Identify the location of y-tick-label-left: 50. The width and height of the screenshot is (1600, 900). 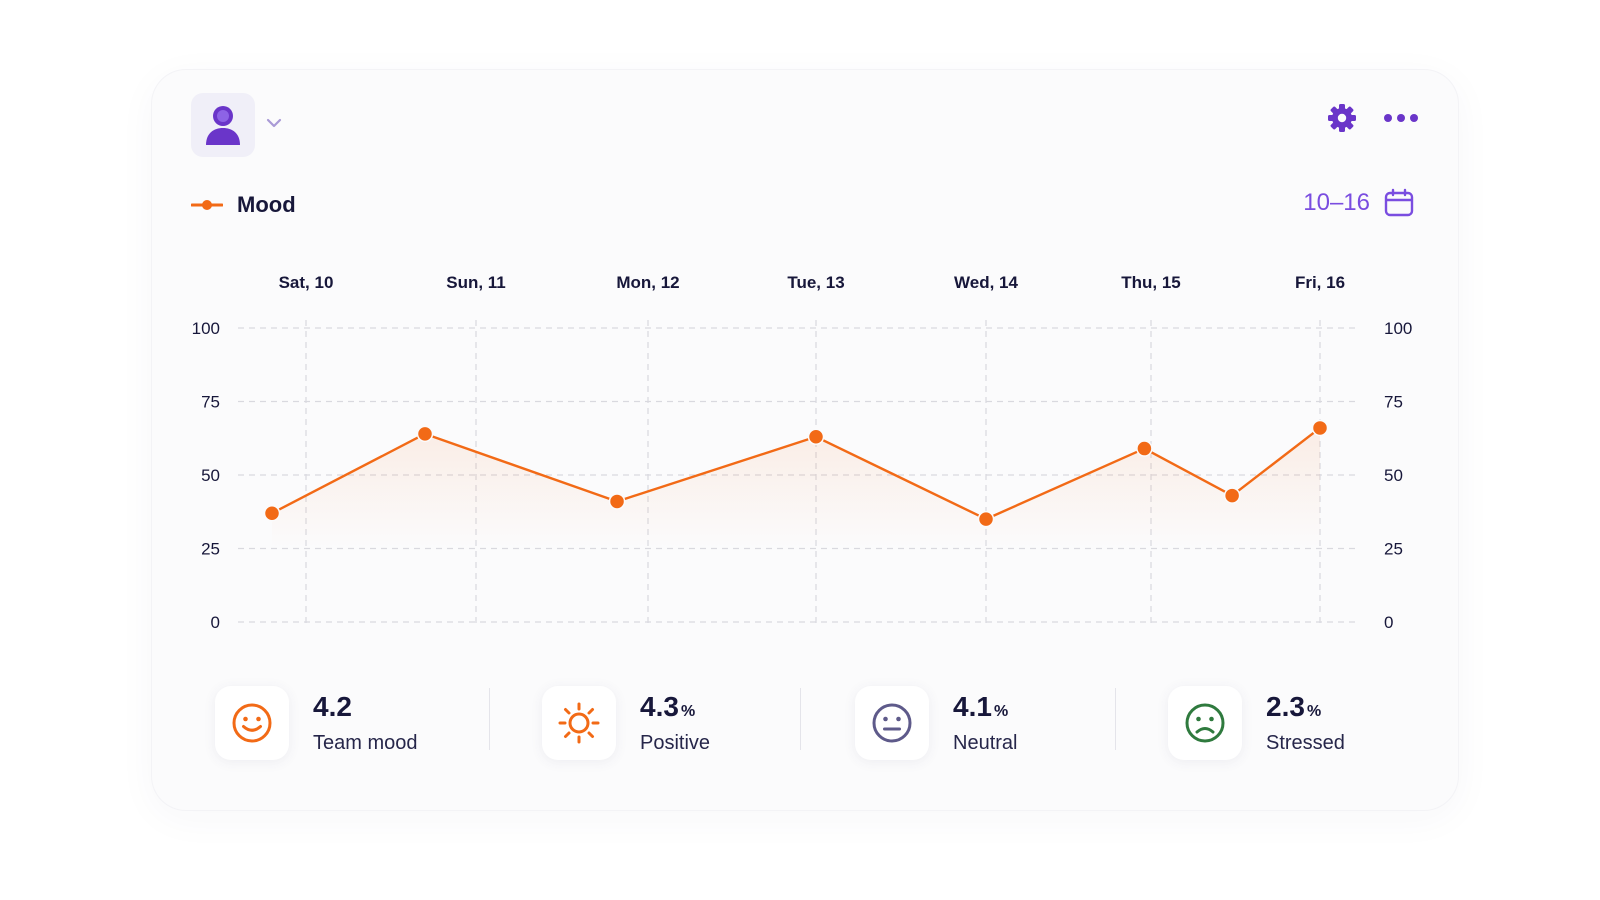
(210, 475).